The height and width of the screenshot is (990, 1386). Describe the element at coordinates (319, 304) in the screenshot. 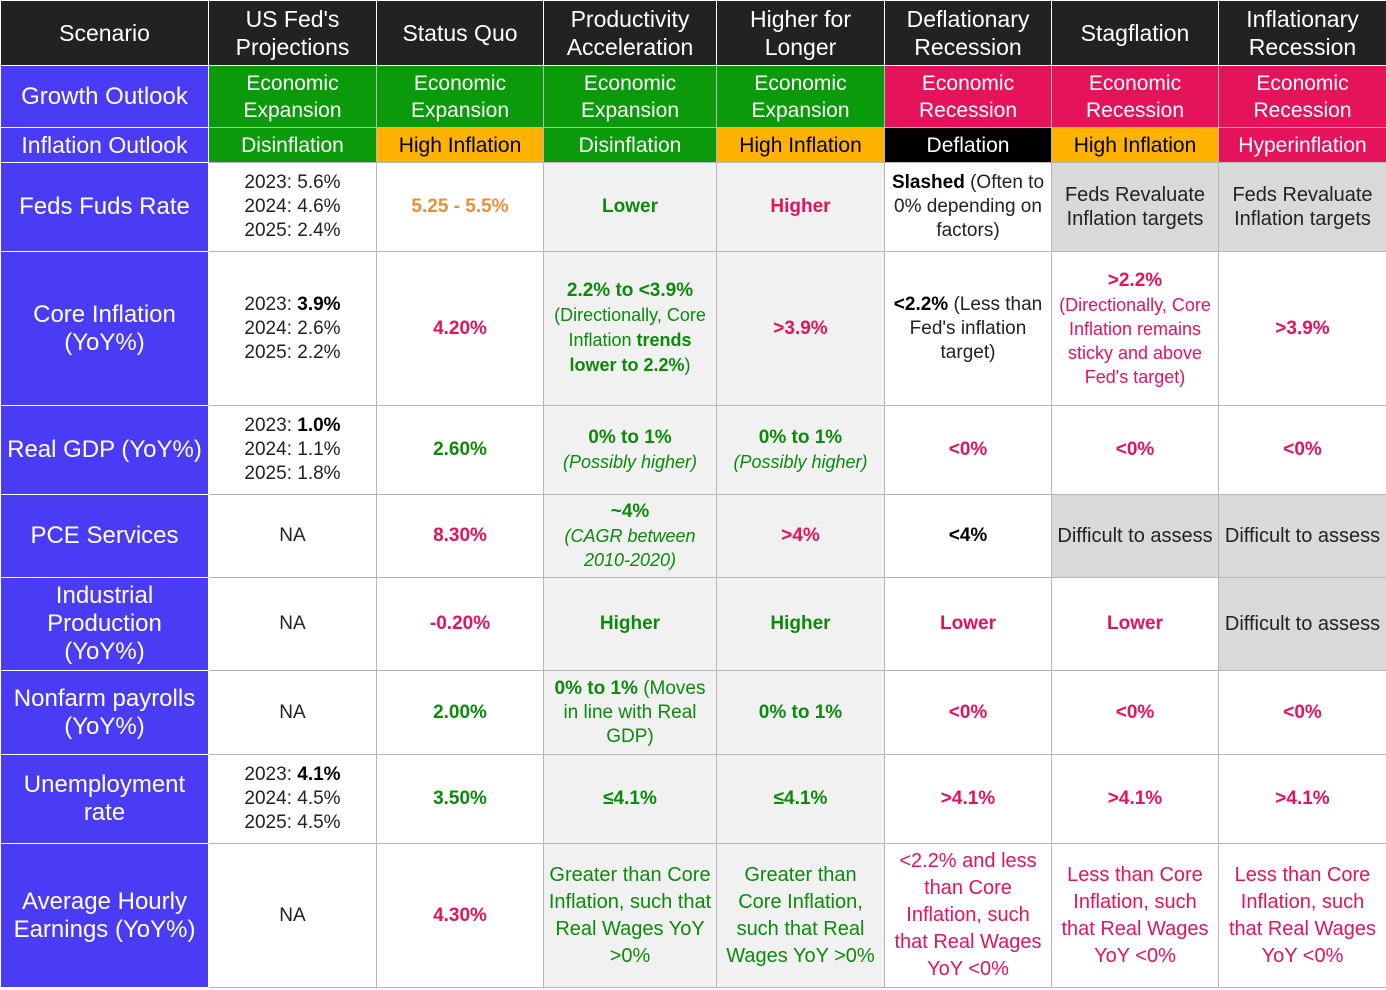

I see `core-inflation-2023-value: 3.9%` at that location.